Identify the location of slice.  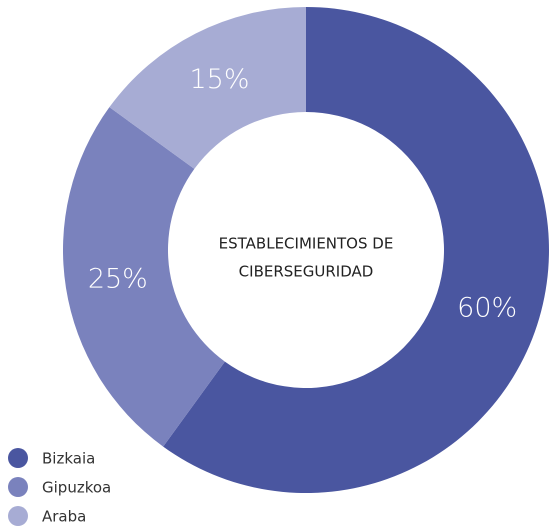
(207, 88).